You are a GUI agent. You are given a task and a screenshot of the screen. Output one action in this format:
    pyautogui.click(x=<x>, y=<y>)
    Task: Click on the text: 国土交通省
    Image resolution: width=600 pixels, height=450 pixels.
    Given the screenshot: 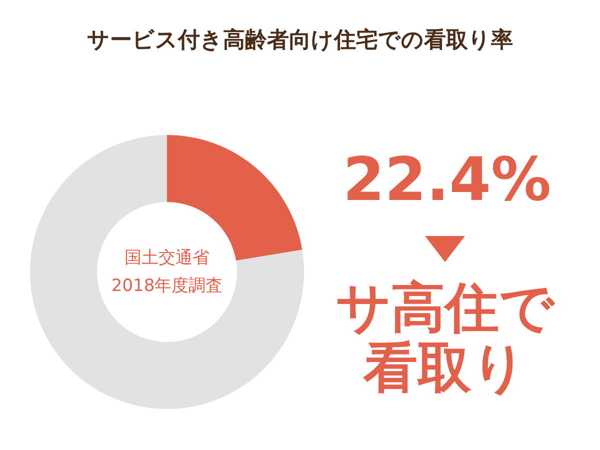 What is the action you would take?
    pyautogui.click(x=167, y=258)
    